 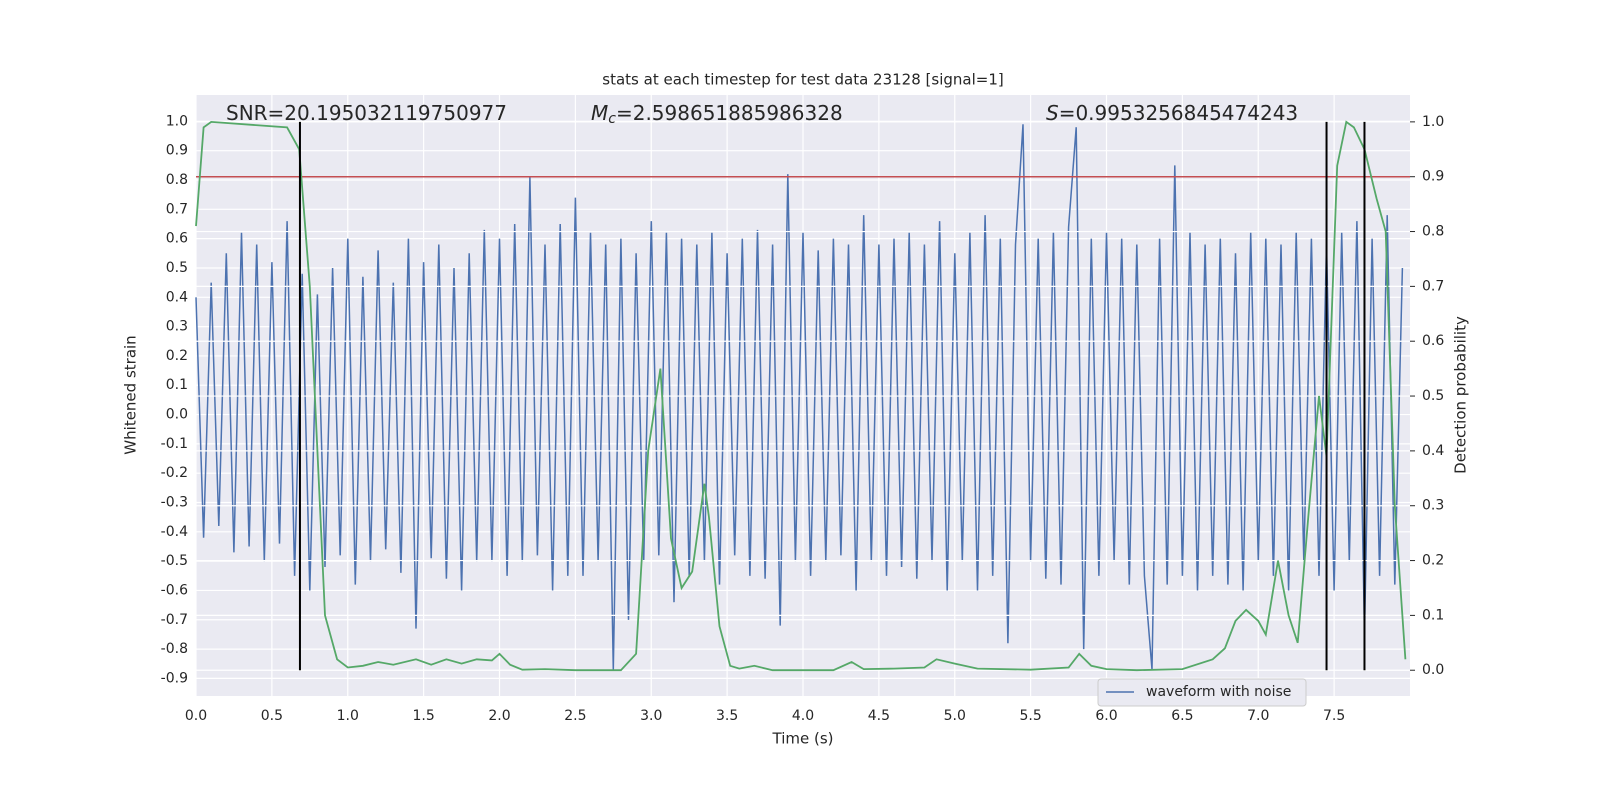 What do you see at coordinates (1433, 341) in the screenshot?
I see `y2-tick-label: 0.6` at bounding box center [1433, 341].